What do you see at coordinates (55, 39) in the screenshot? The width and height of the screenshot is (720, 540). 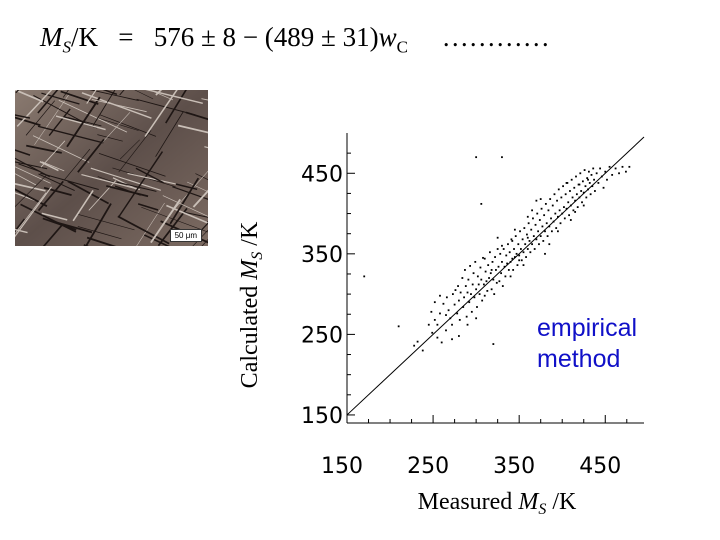 I see `equation-lhs-symbol: MS` at bounding box center [55, 39].